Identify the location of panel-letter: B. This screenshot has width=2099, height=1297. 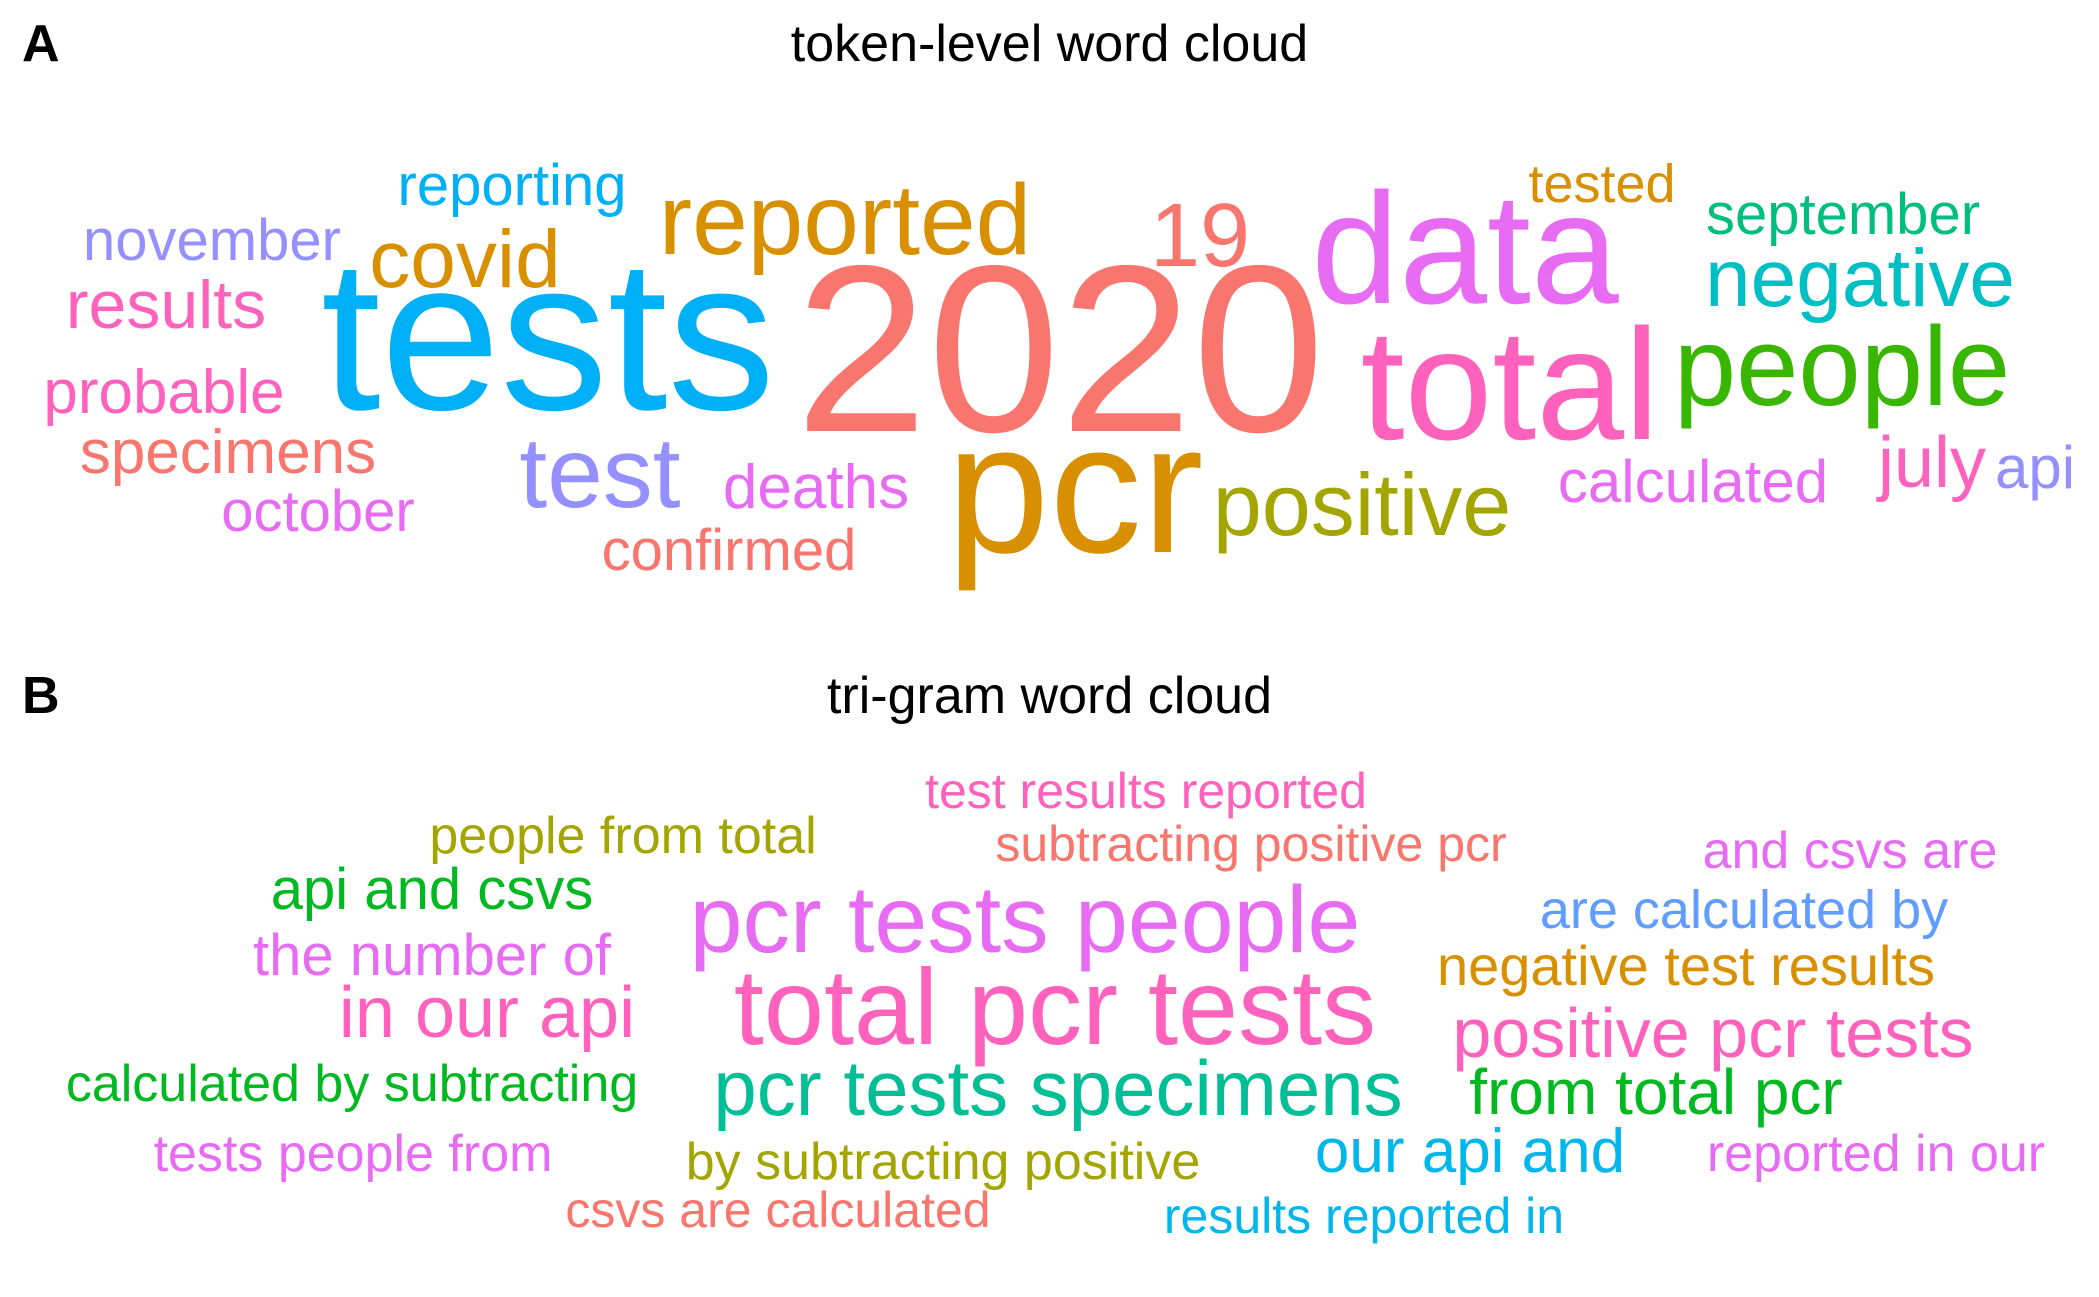
(41, 696).